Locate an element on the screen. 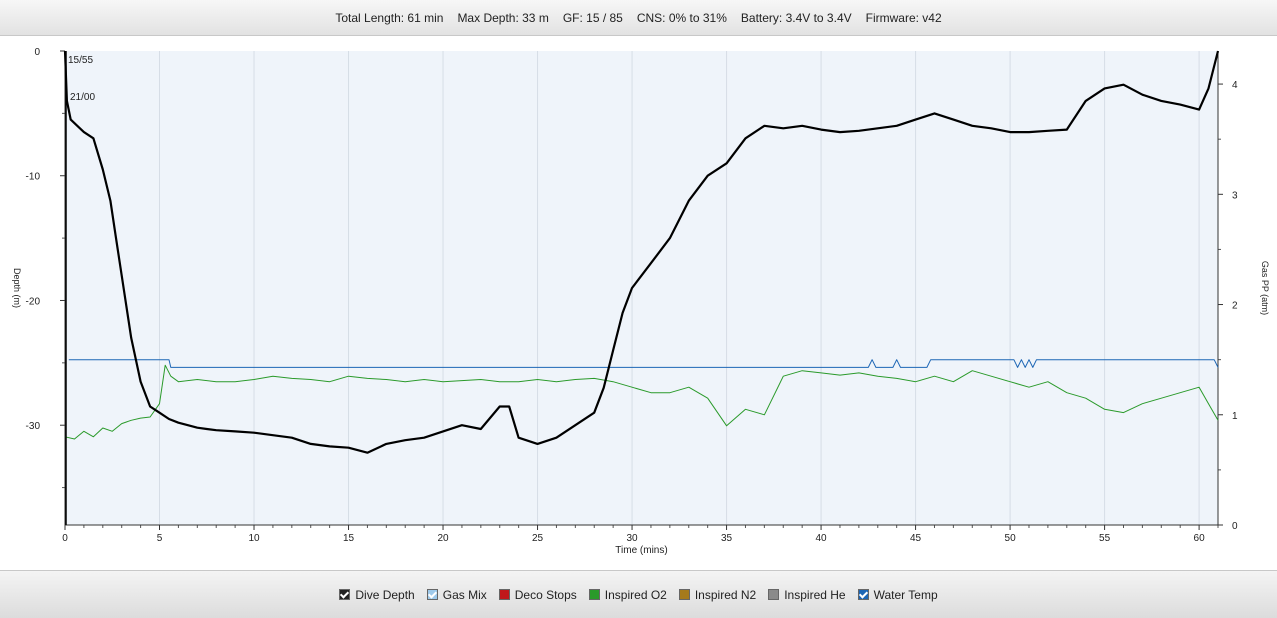 This screenshot has width=1277, height=618. y2-tick-label: 3 is located at coordinates (1235, 195).